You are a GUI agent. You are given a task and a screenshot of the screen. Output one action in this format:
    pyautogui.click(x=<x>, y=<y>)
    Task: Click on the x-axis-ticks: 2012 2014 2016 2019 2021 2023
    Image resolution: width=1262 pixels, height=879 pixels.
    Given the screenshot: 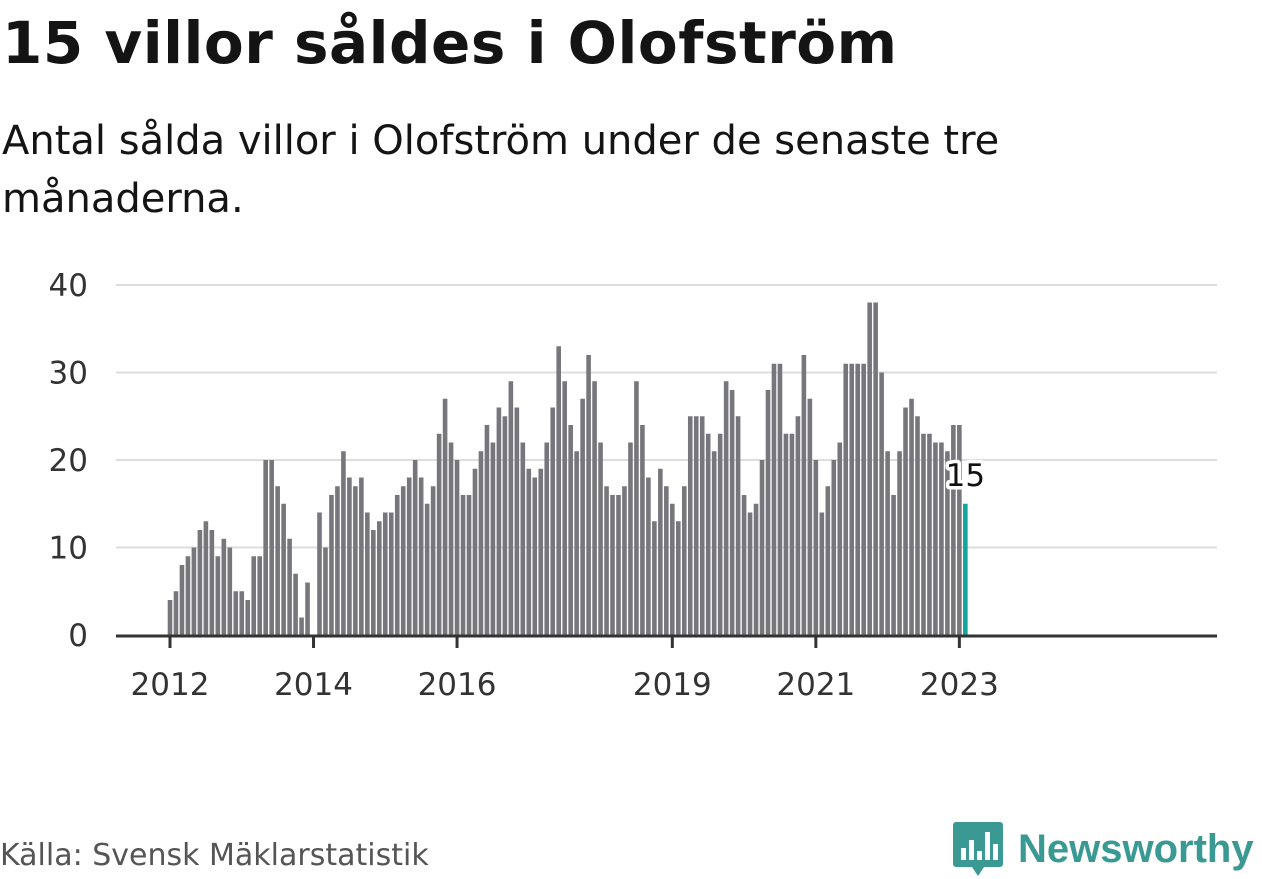 What is the action you would take?
    pyautogui.click(x=565, y=669)
    